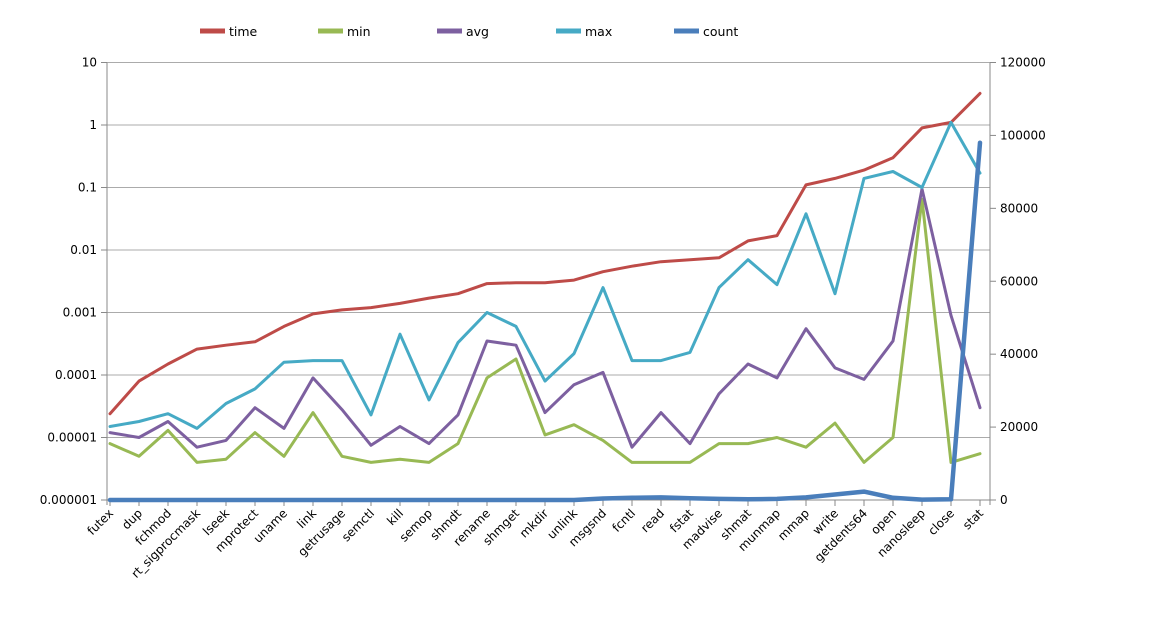  I want to click on right-axis-labels: 120000 100000 80000 60000 40000 20000 0, so click(1018, 281).